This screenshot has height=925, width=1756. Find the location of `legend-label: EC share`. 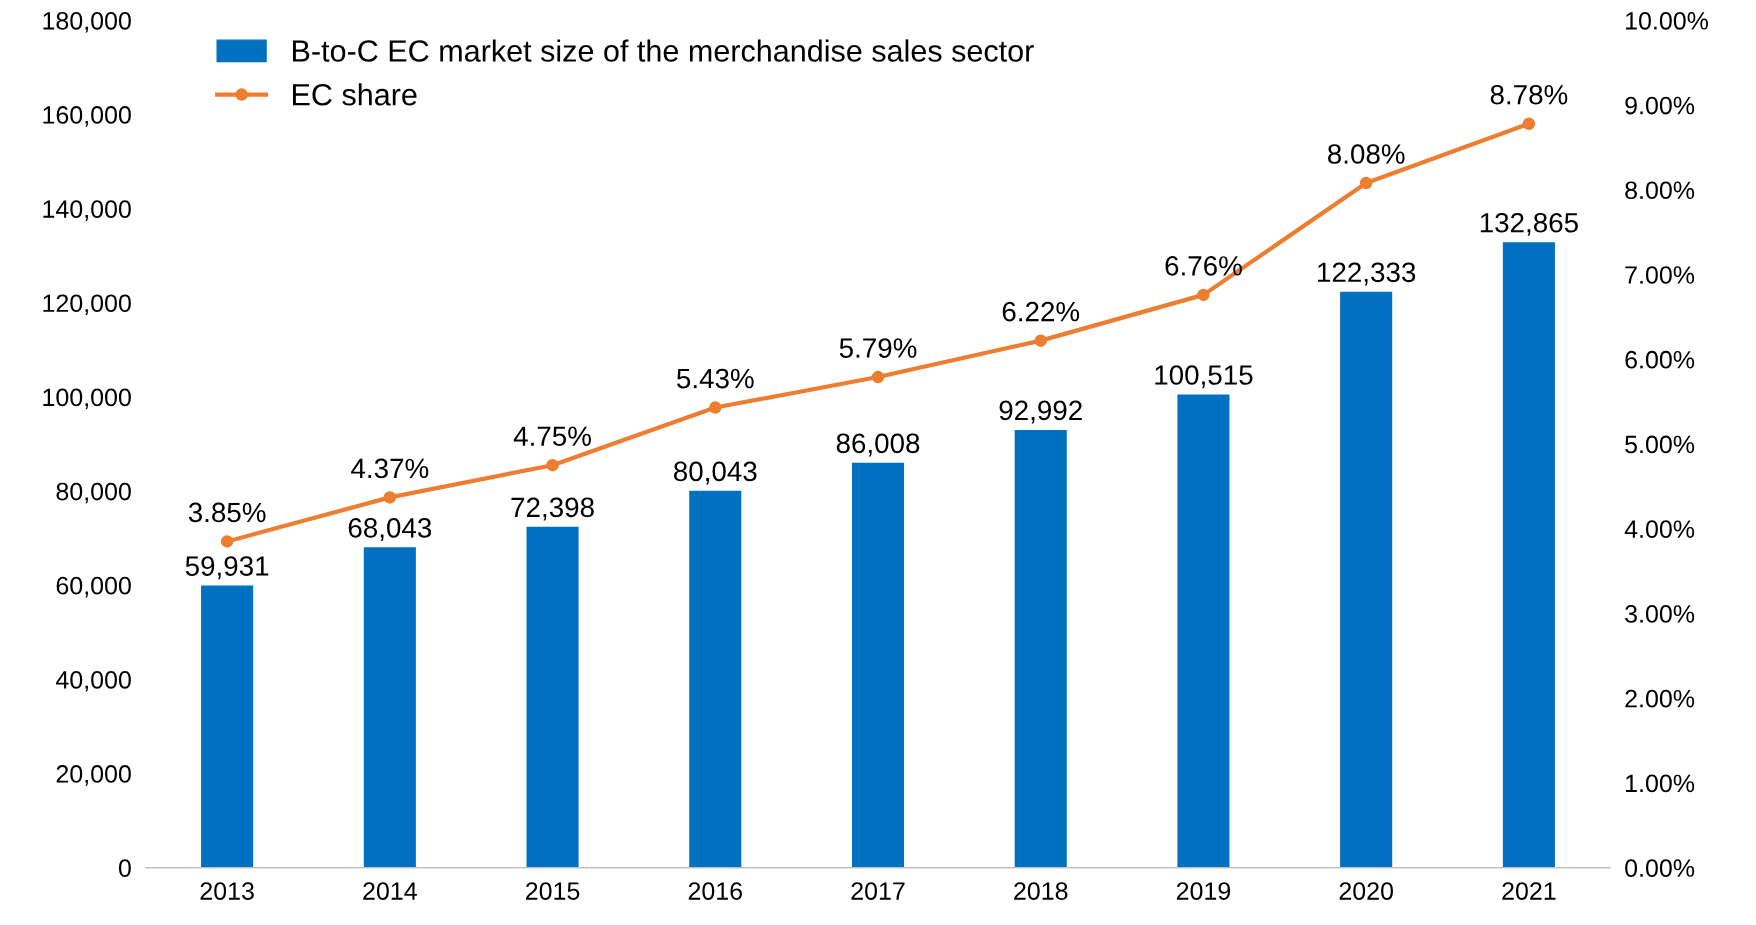

legend-label: EC share is located at coordinates (355, 94).